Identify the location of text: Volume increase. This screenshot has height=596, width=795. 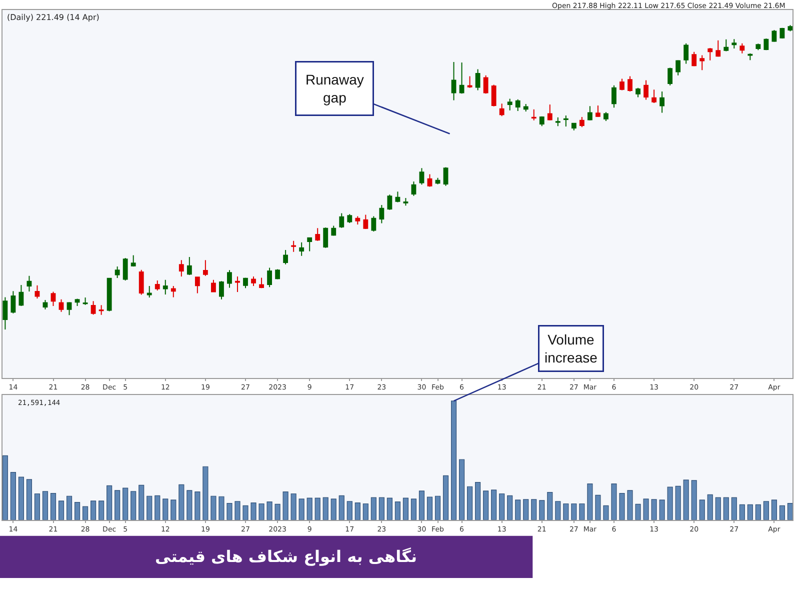
(571, 349).